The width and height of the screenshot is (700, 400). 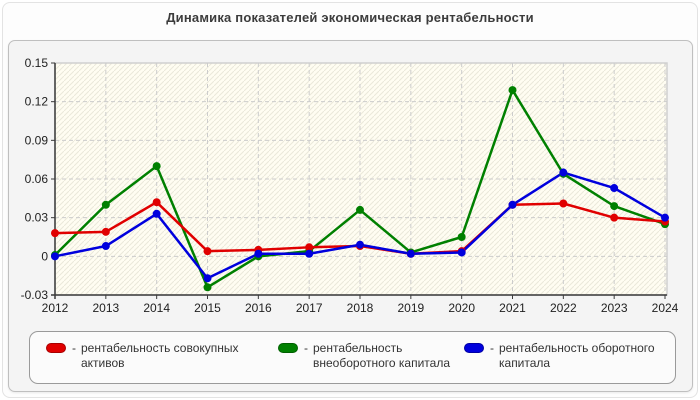 What do you see at coordinates (37, 63) in the screenshot?
I see `y-tick-label: 0.15` at bounding box center [37, 63].